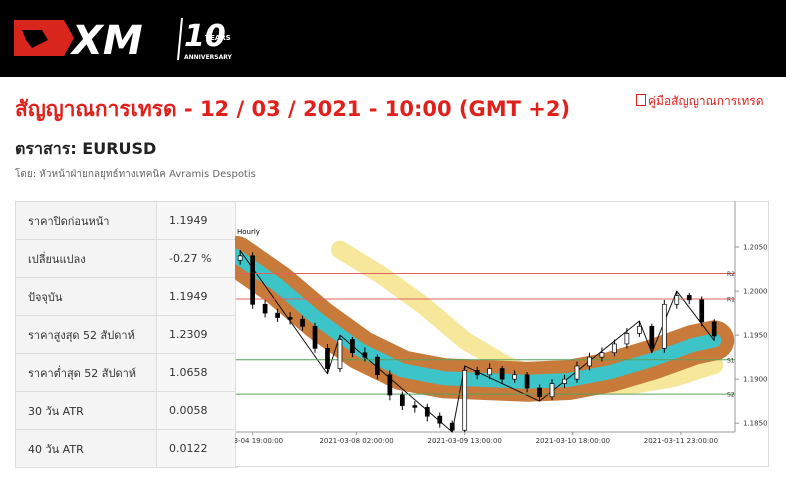  What do you see at coordinates (86, 334) in the screenshot?
I see `label-cell: ราคาสูงสุด 52 สัปดาห์` at bounding box center [86, 334].